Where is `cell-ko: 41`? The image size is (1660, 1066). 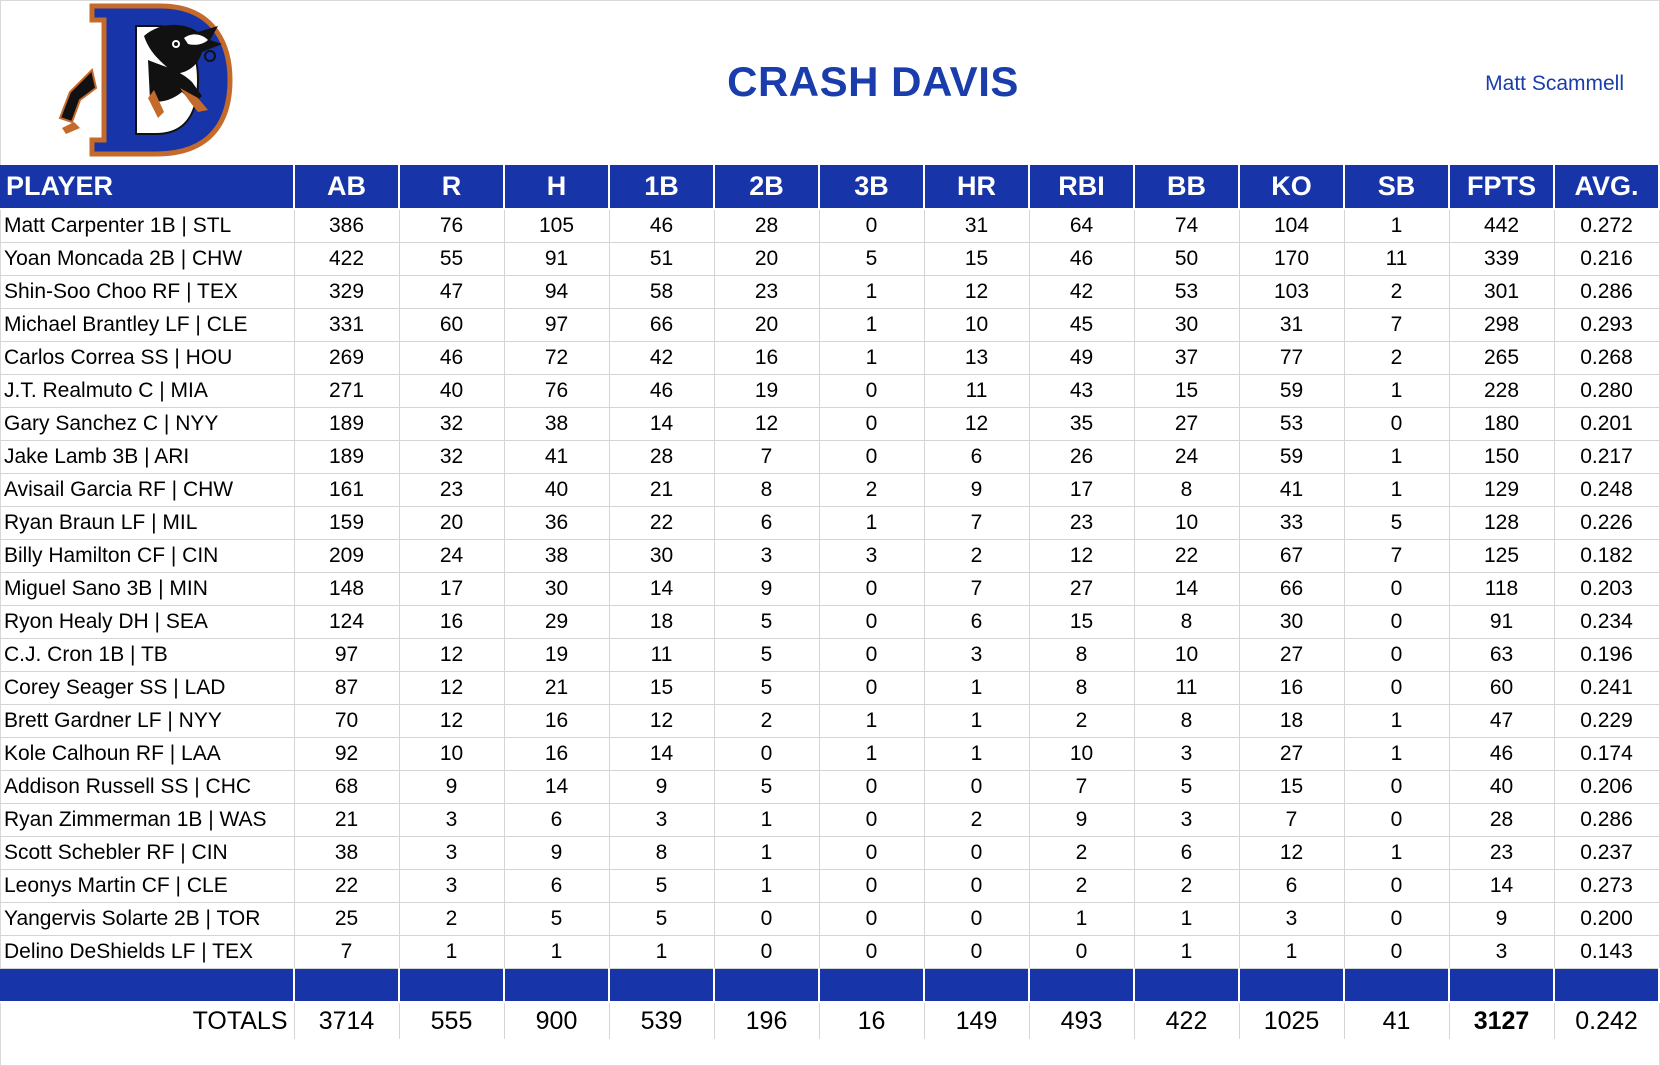 cell-ko: 41 is located at coordinates (1292, 490).